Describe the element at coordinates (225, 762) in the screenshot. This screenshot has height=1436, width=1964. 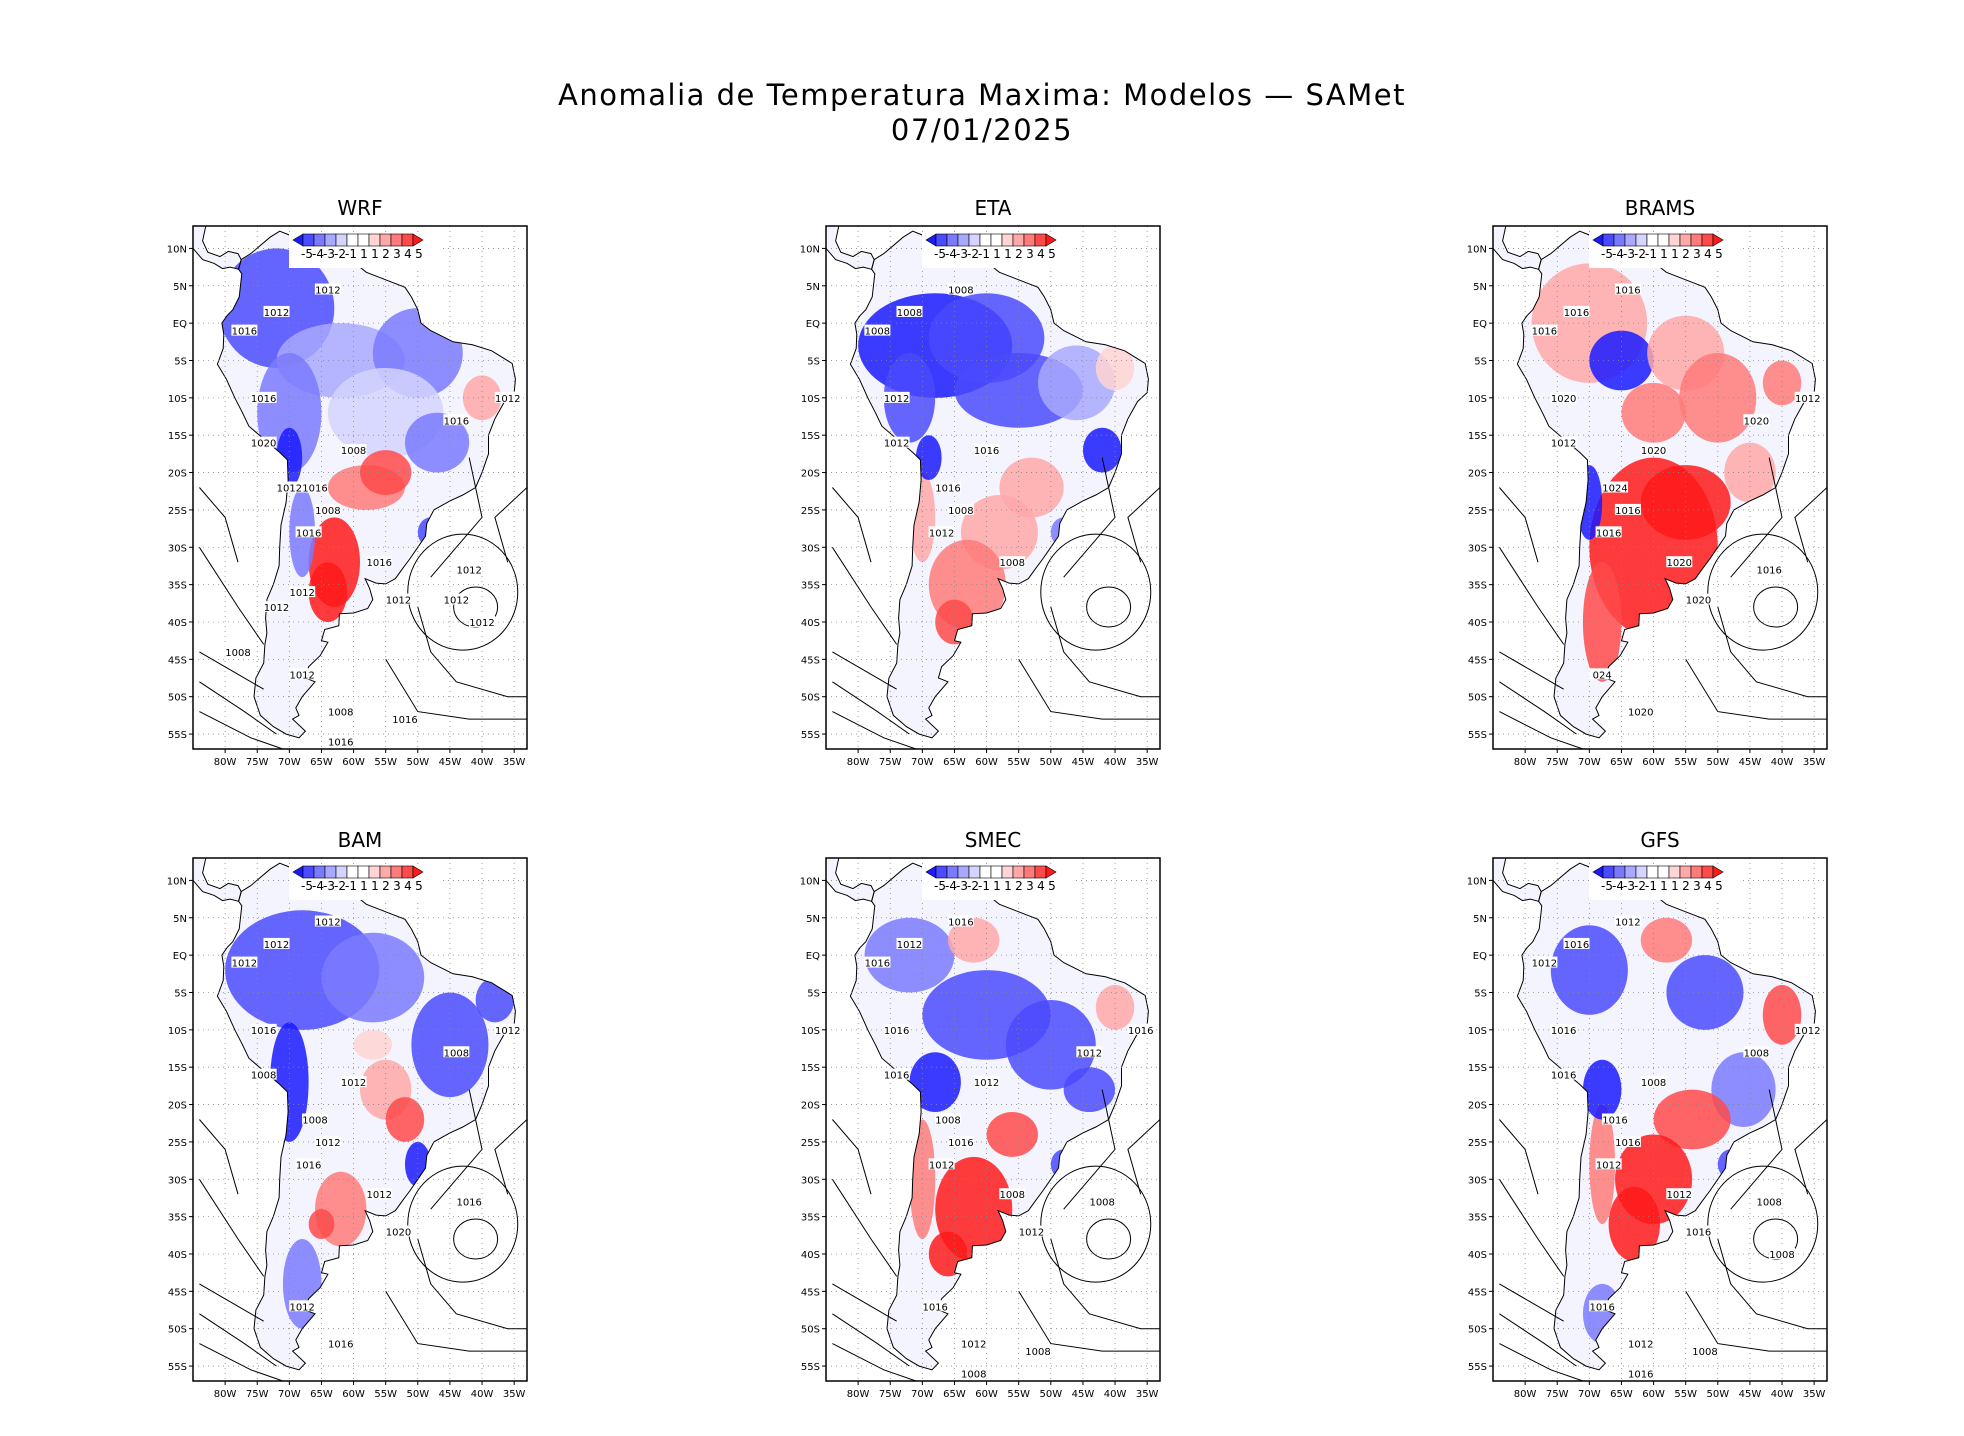
I see `lon-tick-label: 80W` at that location.